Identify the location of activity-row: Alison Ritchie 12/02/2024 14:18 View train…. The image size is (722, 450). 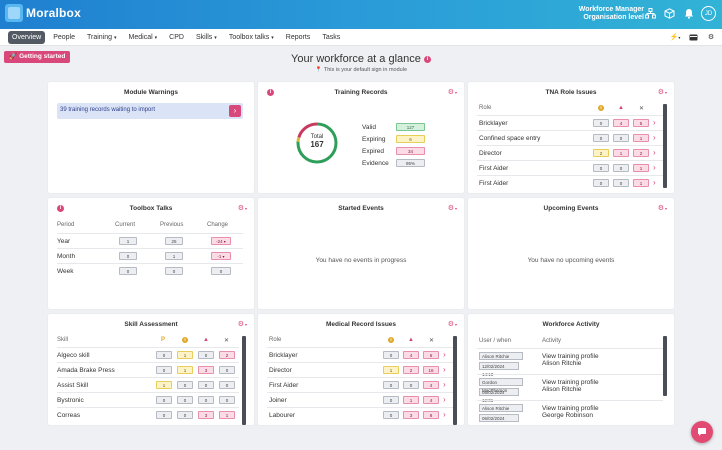
(570, 362).